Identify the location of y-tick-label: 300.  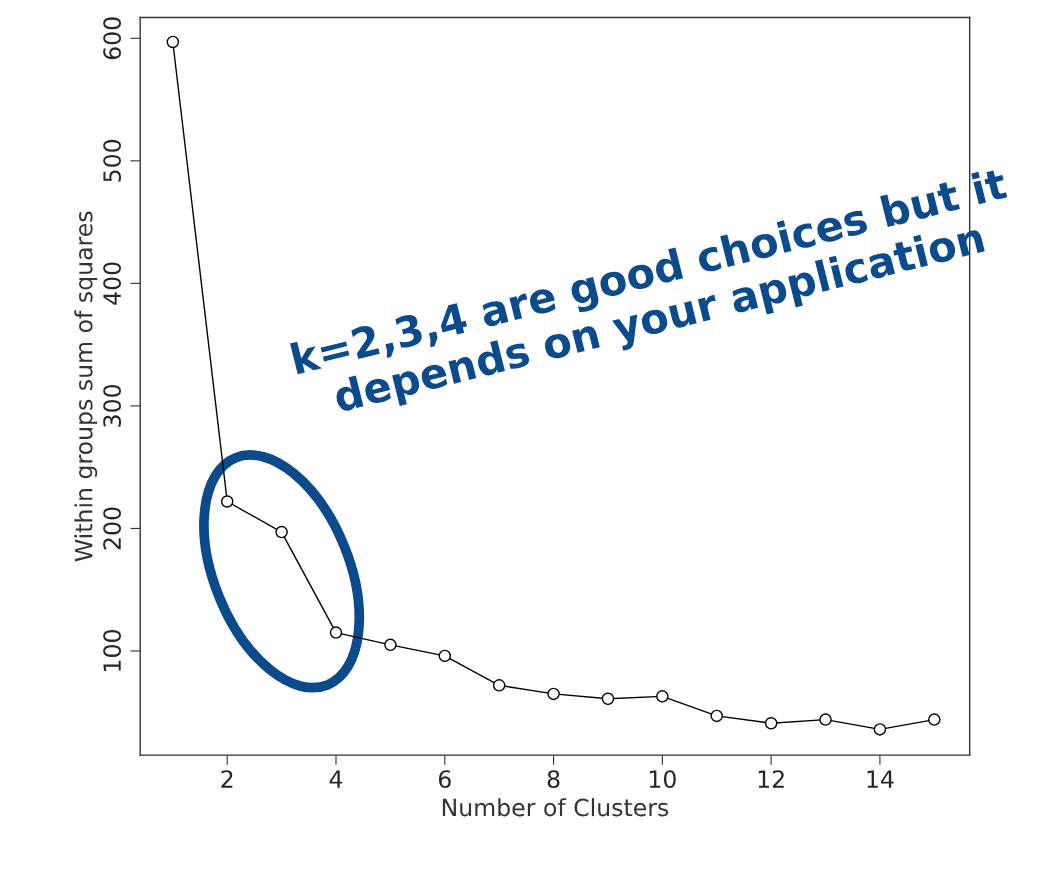
(112, 405).